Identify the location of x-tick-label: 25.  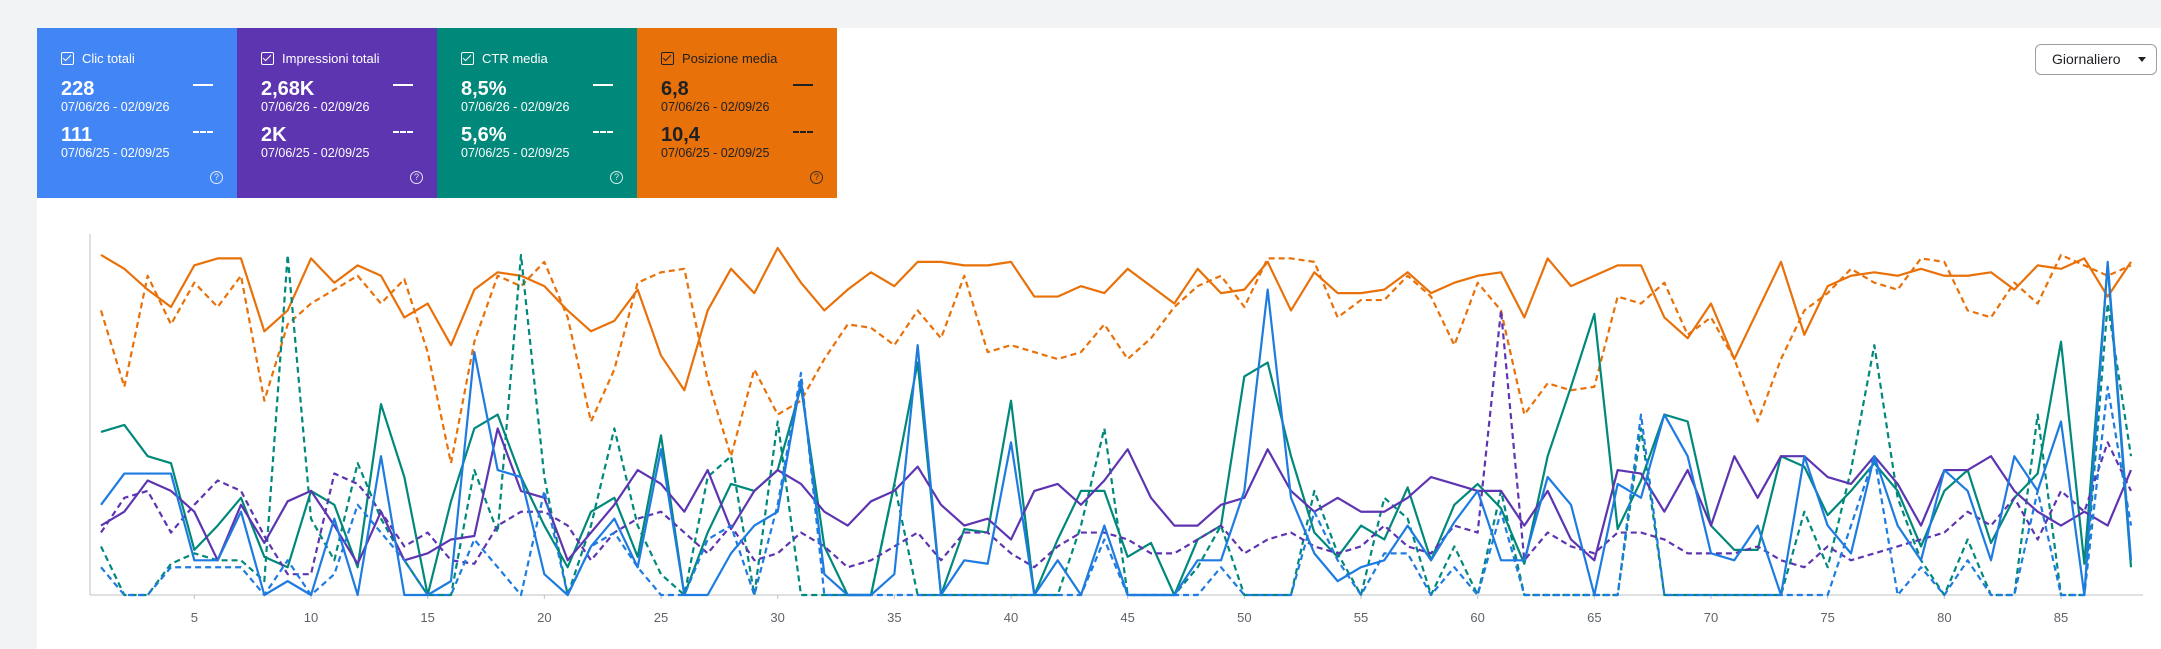
(661, 617).